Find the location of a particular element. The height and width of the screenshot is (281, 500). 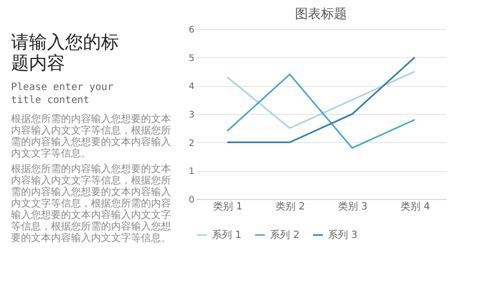

legend-label: 系列 2 is located at coordinates (285, 235).